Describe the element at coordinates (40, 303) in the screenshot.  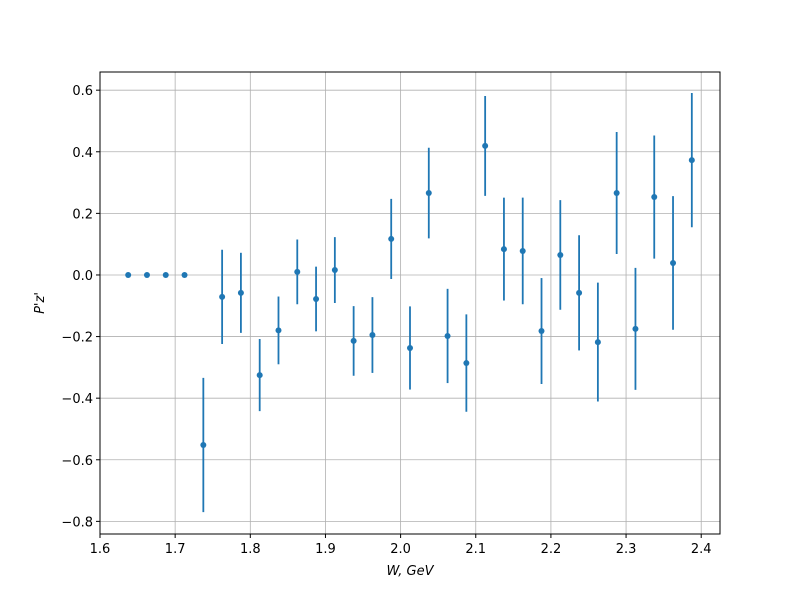
I see `y-axis-label: P'z'` at that location.